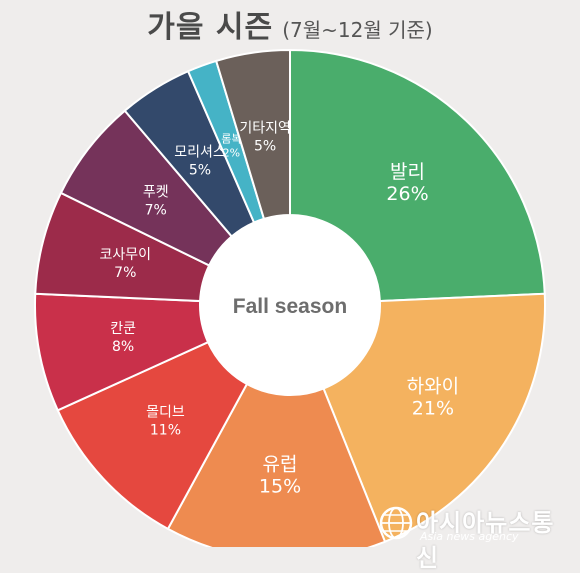 The height and width of the screenshot is (573, 580). What do you see at coordinates (165, 431) in the screenshot?
I see `slice-value-3: 11%` at bounding box center [165, 431].